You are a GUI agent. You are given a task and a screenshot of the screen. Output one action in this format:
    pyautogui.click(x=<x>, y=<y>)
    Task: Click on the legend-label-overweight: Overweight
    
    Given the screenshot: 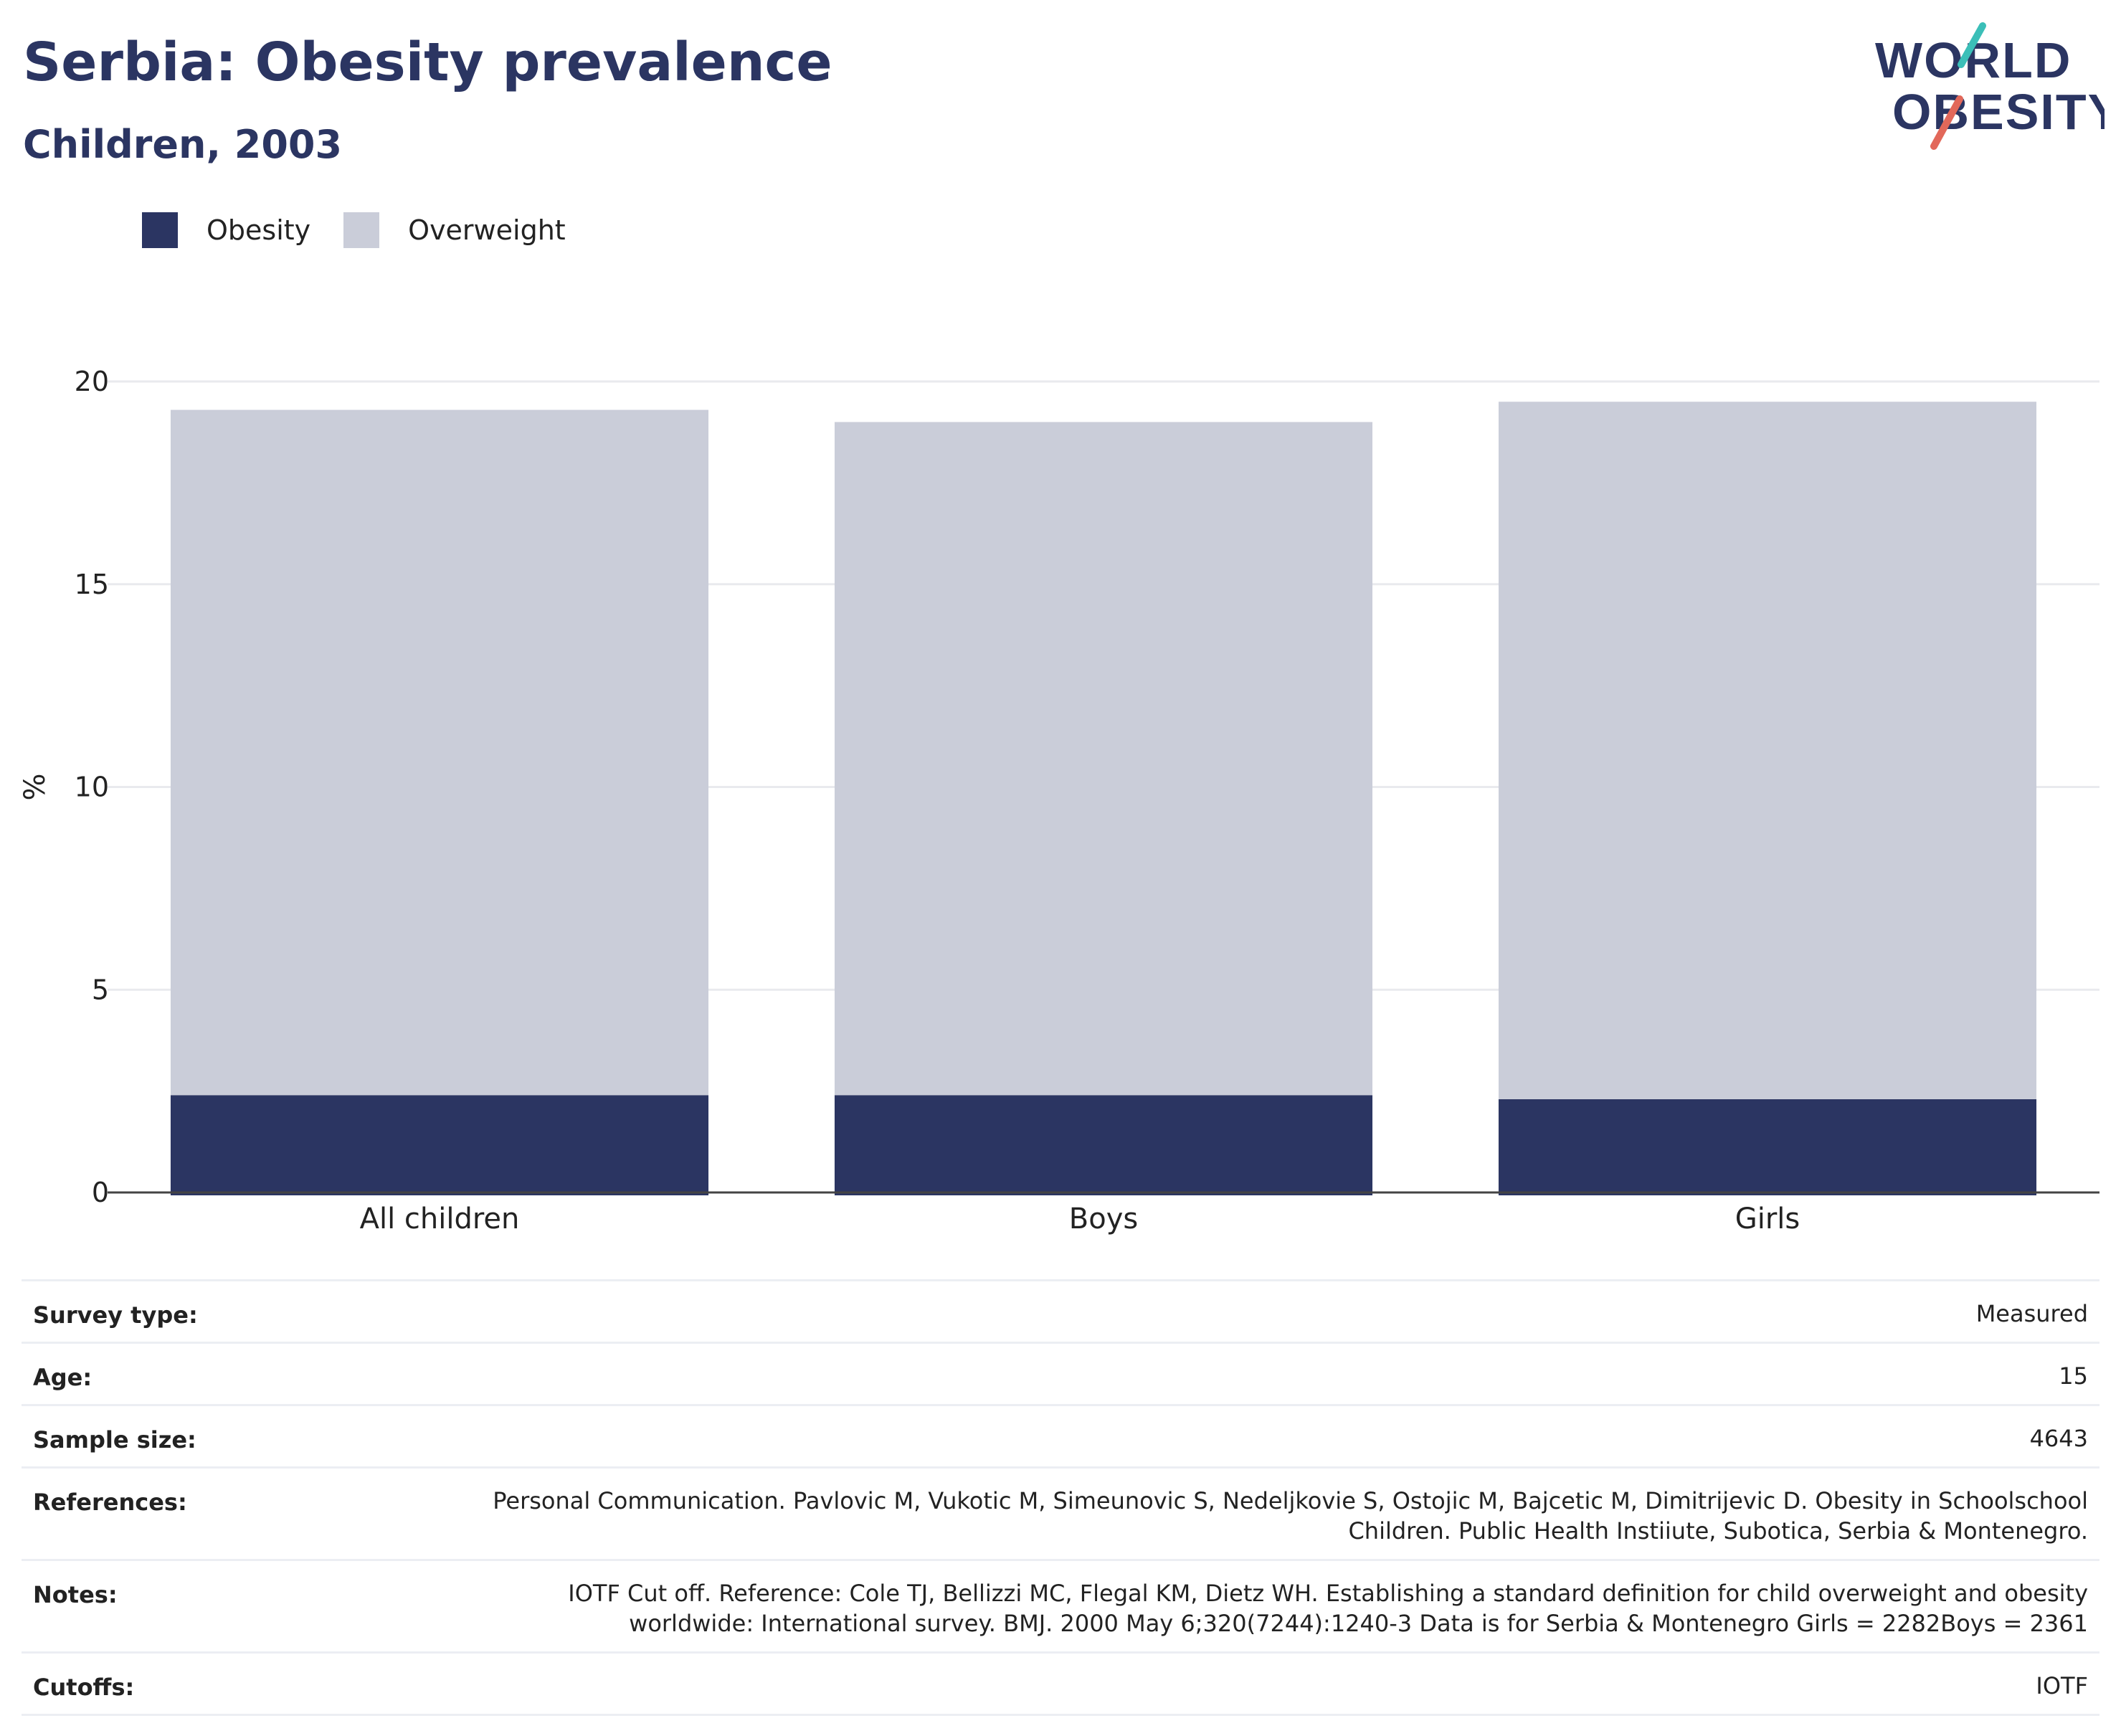 What is the action you would take?
    pyautogui.click(x=487, y=230)
    